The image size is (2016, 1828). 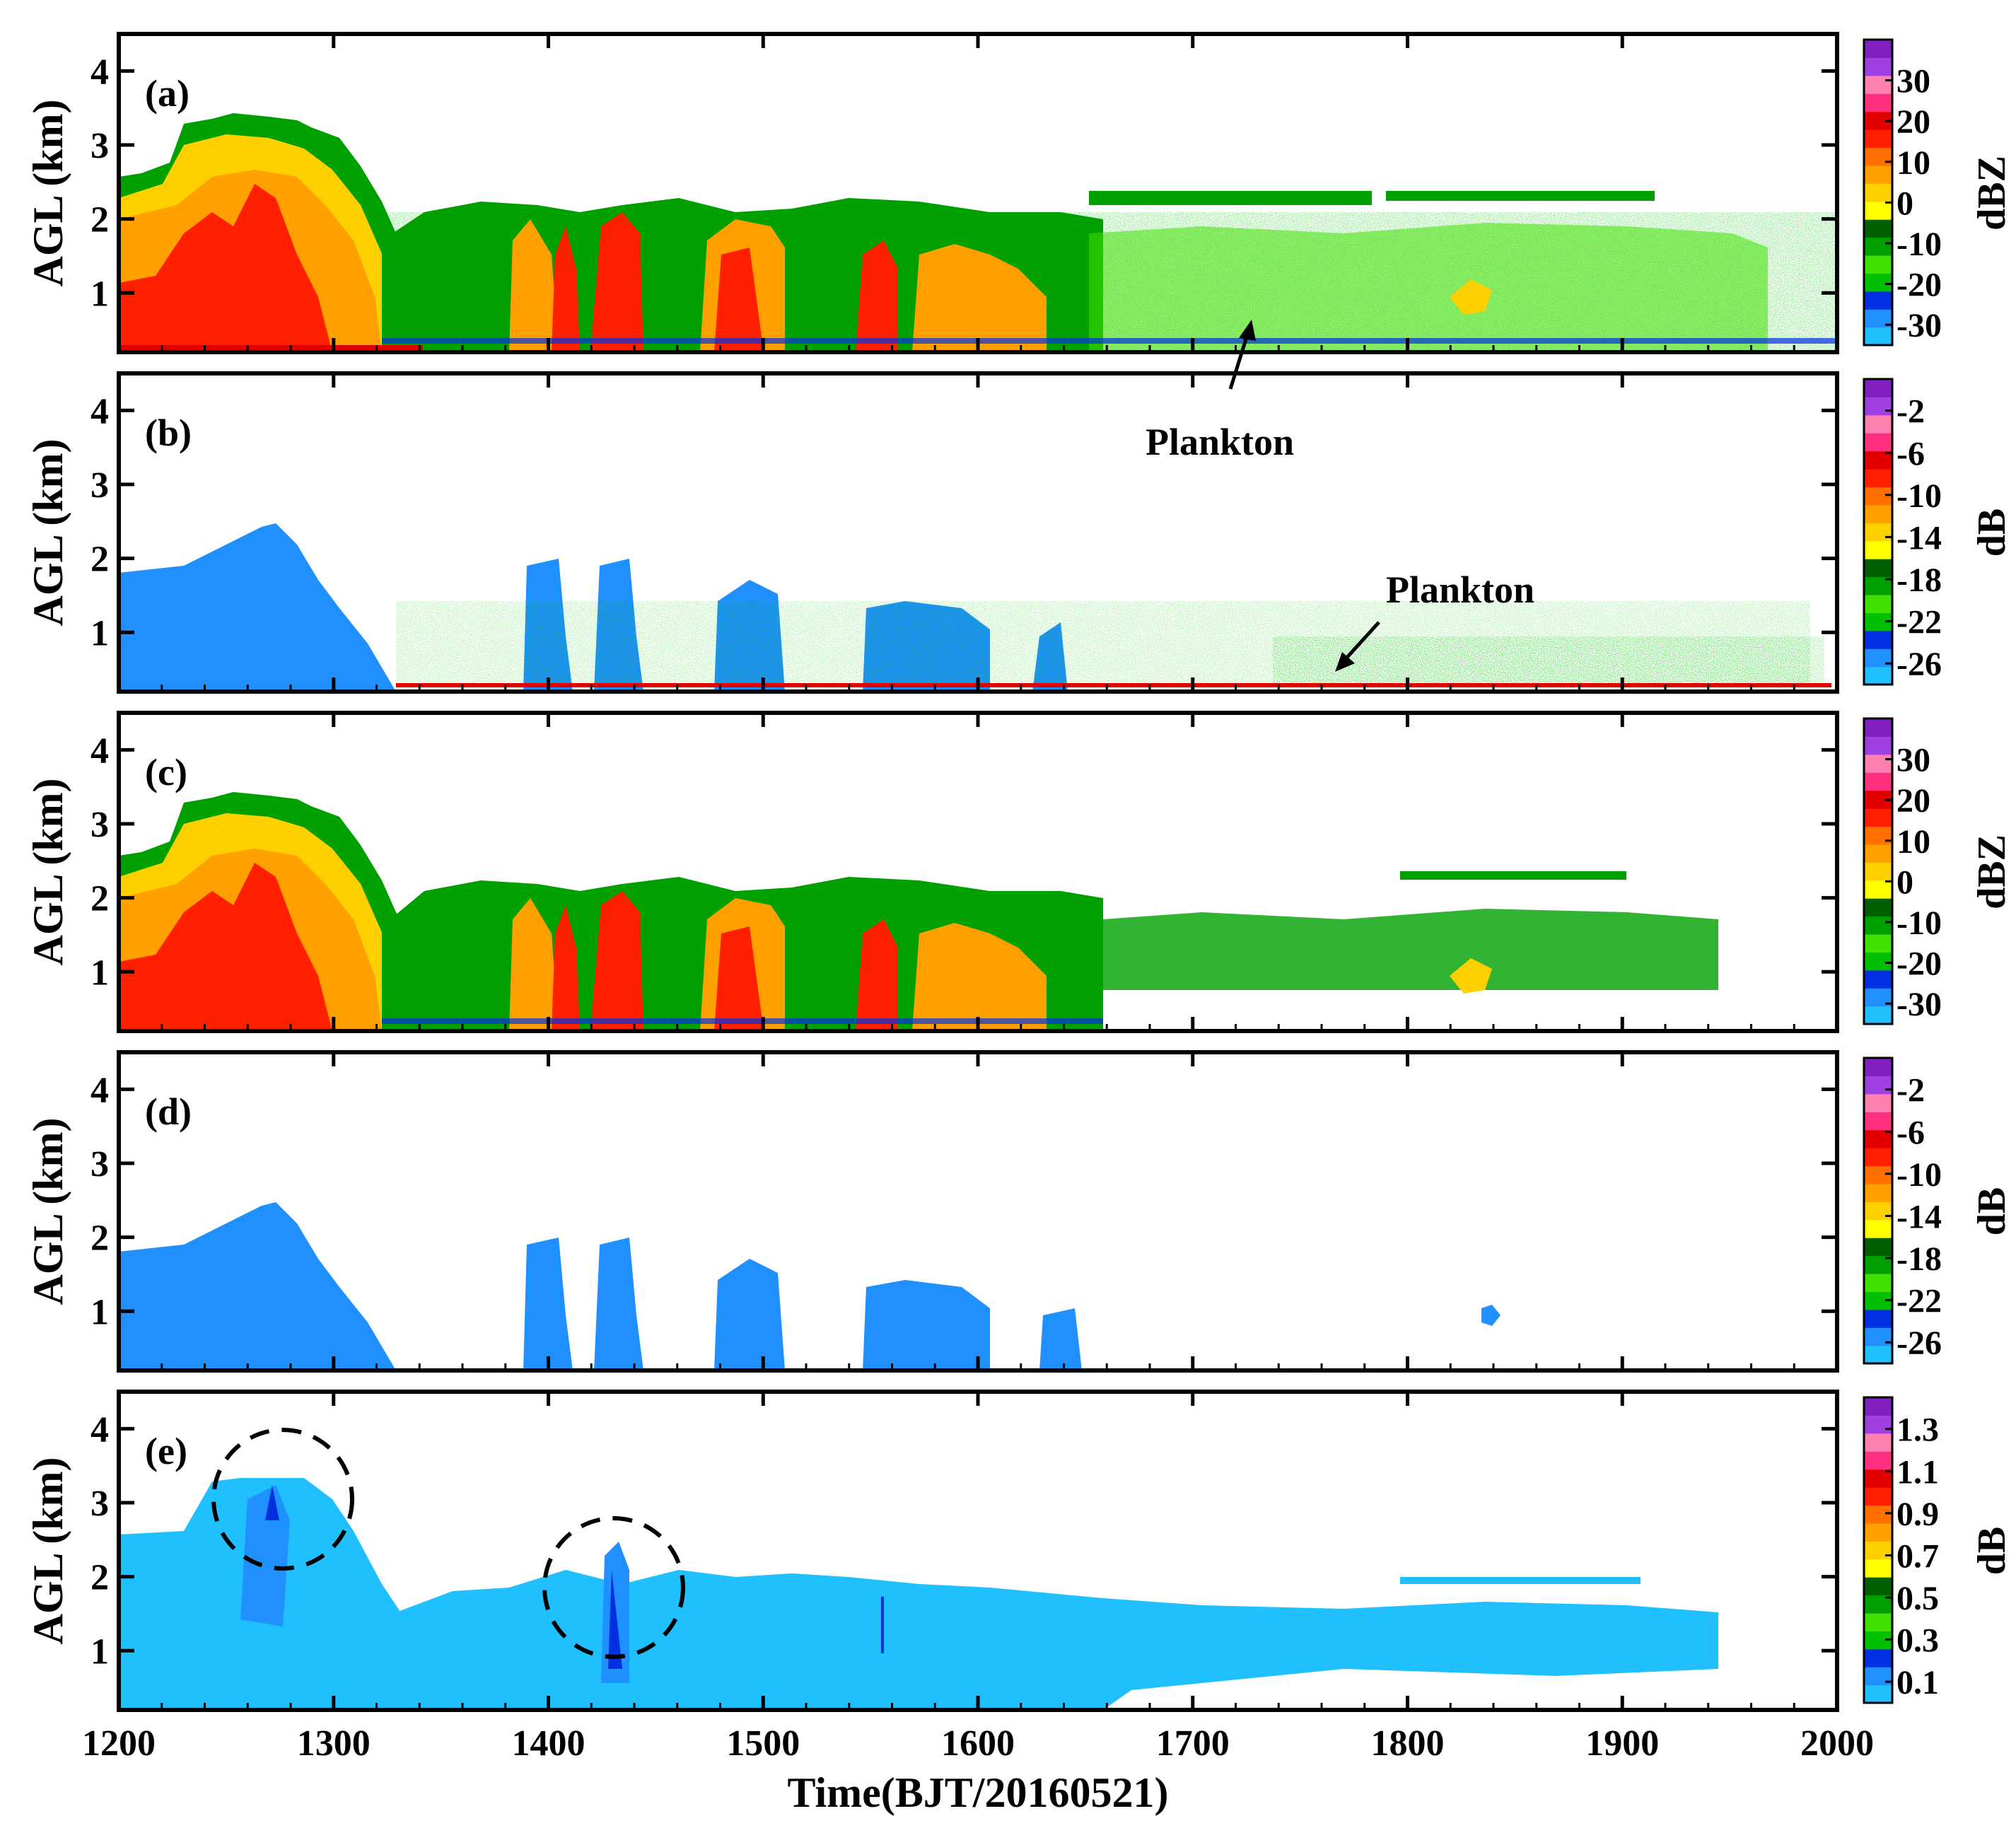 What do you see at coordinates (1910, 1091) in the screenshot?
I see `colorbar-tick-label: -2` at bounding box center [1910, 1091].